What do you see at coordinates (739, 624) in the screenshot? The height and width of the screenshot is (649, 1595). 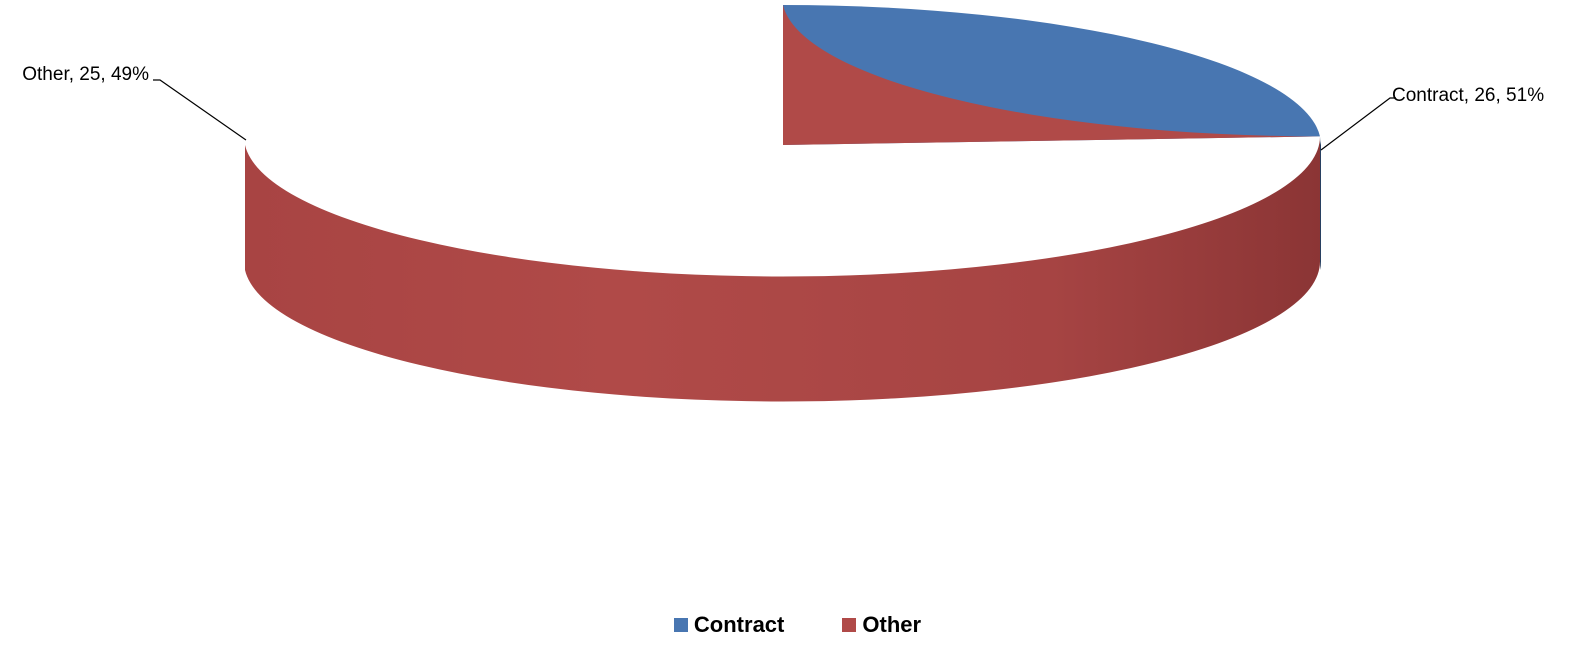 I see `legend-label-contract: Contract` at bounding box center [739, 624].